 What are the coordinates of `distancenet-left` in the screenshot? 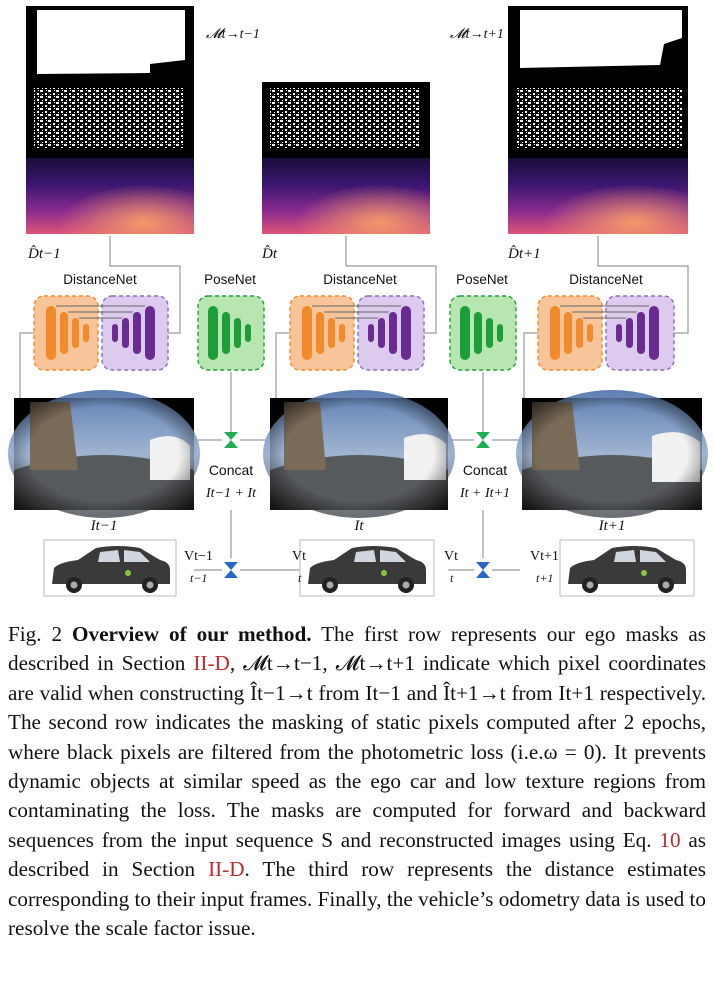 It's located at (101, 333).